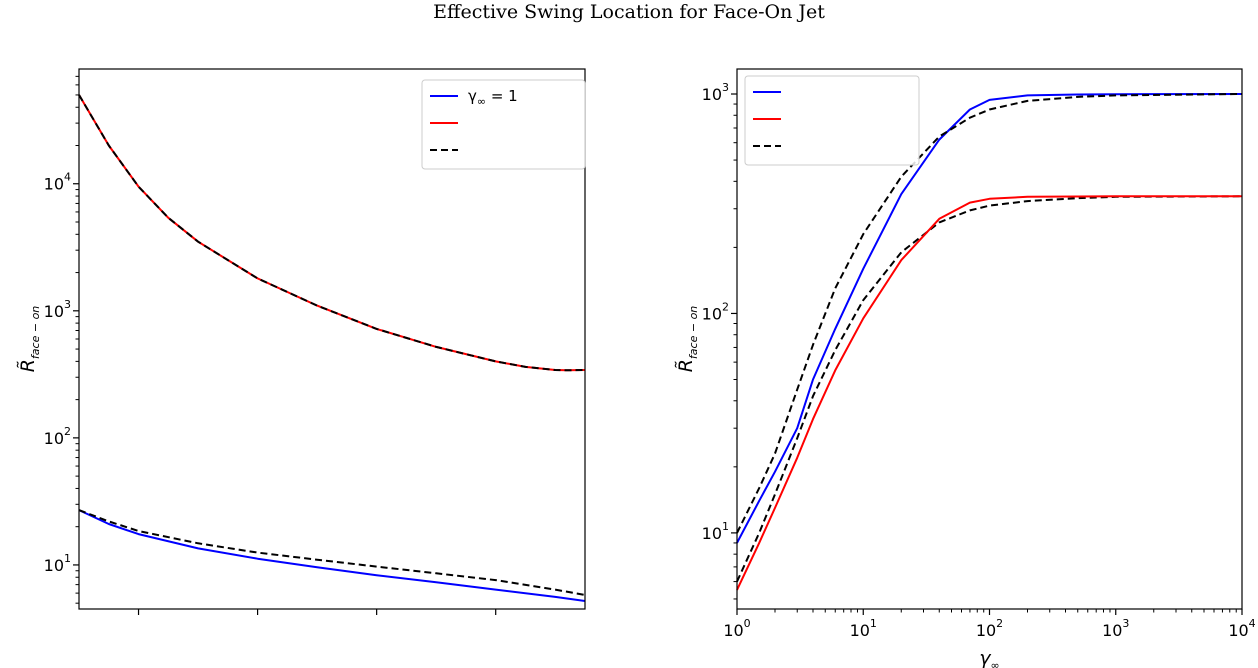 The image size is (1258, 668). I want to click on legend: γ∞ = 1, so click(503, 124).